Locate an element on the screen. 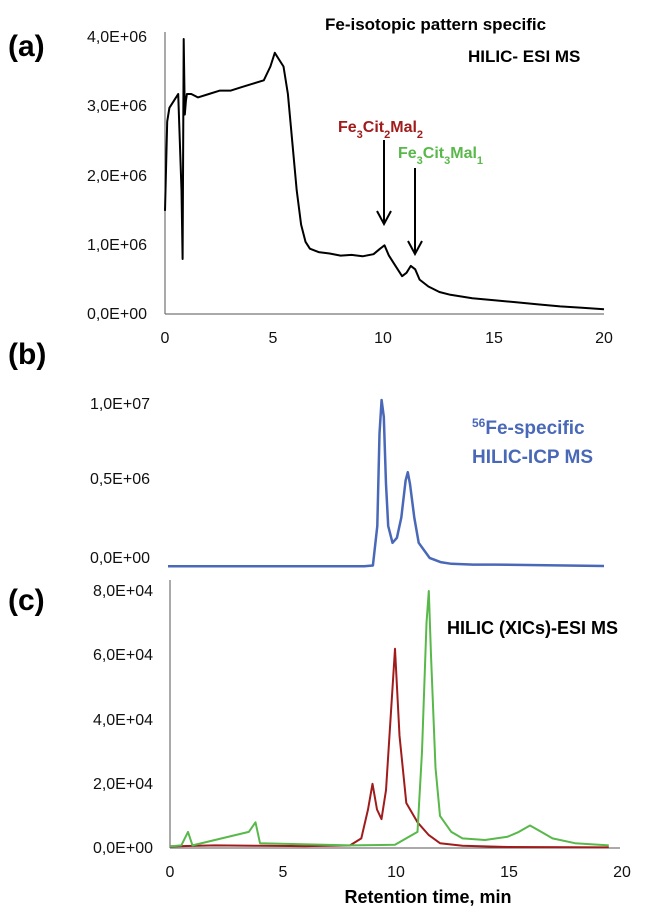 Image resolution: width=652 pixels, height=911 pixels. panel-c-label: (c) is located at coordinates (26, 600).